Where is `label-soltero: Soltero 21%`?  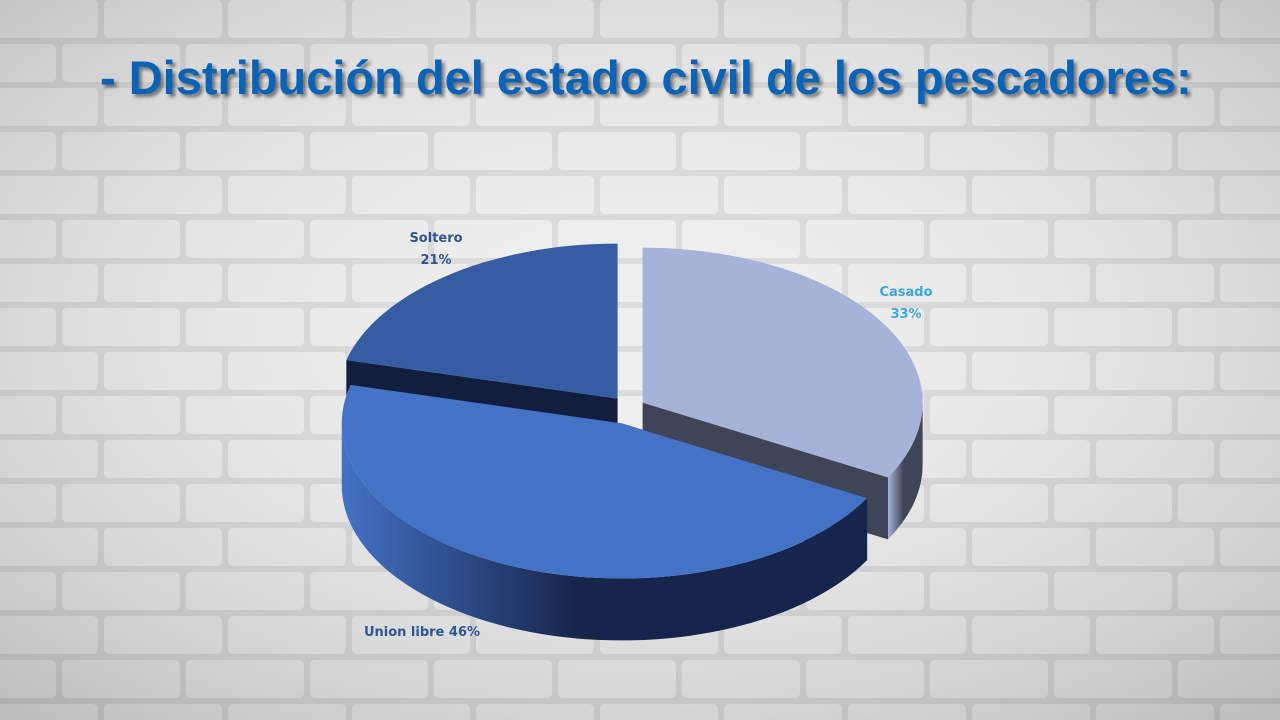
label-soltero: Soltero 21% is located at coordinates (435, 249).